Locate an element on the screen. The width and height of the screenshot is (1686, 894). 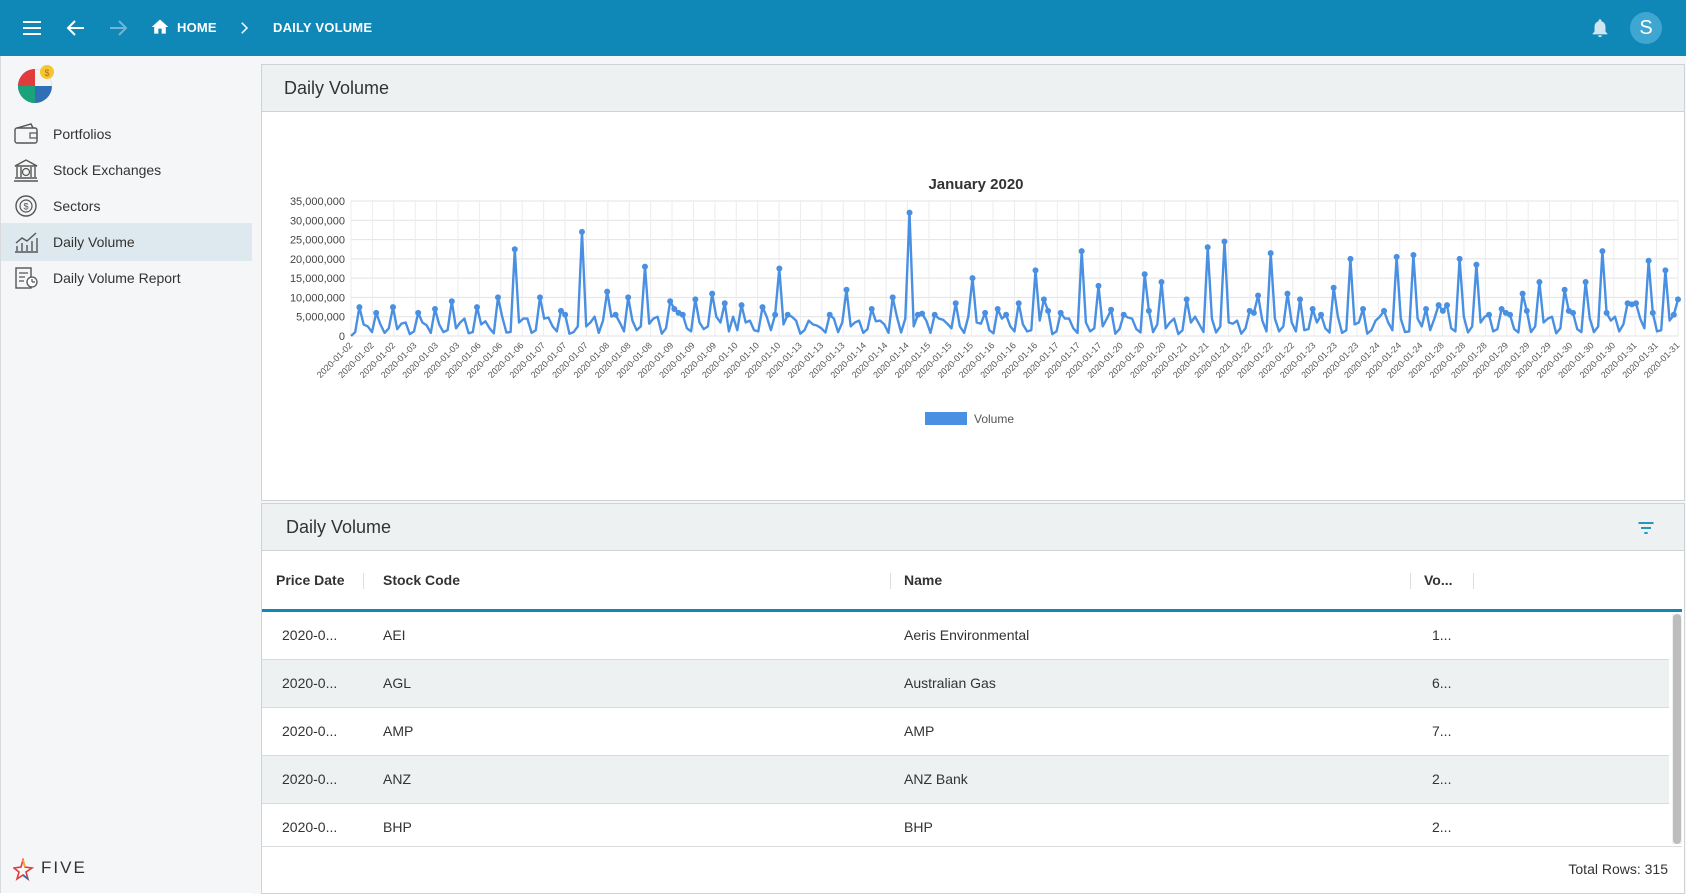
column-header-price-date: Price Date is located at coordinates (310, 580).